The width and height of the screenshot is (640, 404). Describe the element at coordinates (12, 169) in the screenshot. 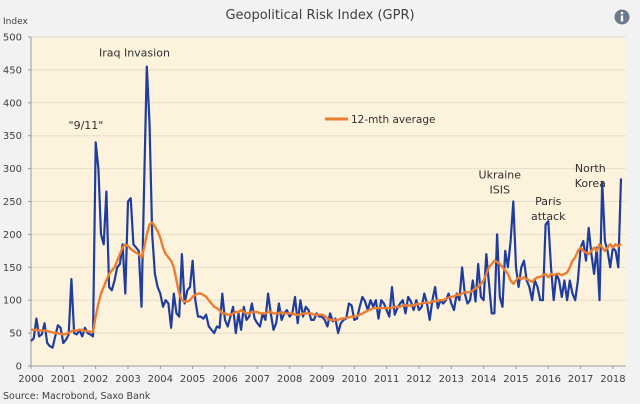

I see `y-tick-label: 300` at that location.